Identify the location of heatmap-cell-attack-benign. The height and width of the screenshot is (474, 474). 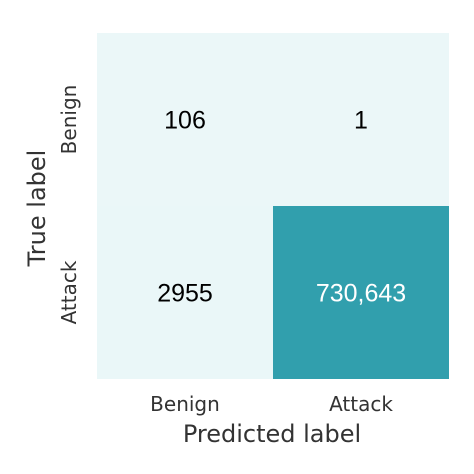
(185, 292).